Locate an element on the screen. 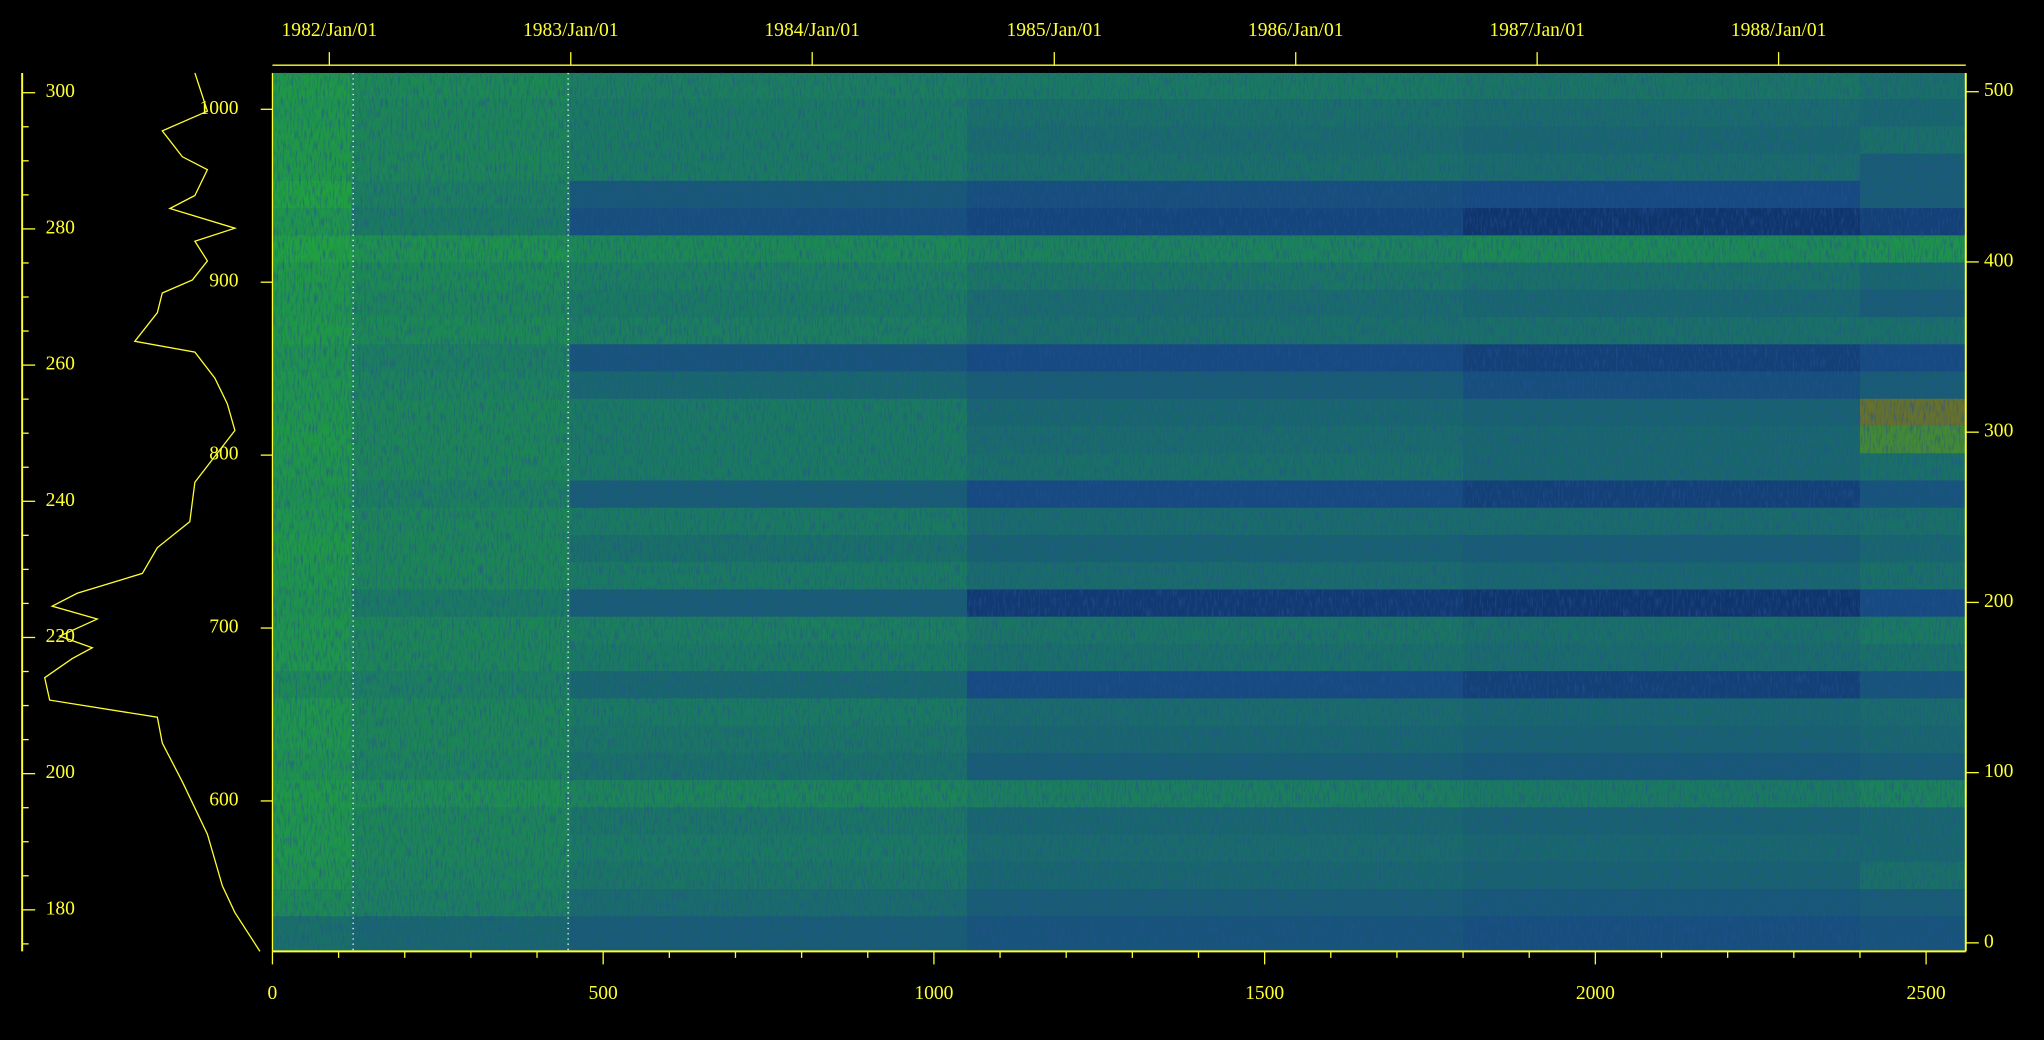  y2-tick-label: 300 is located at coordinates (1999, 431).